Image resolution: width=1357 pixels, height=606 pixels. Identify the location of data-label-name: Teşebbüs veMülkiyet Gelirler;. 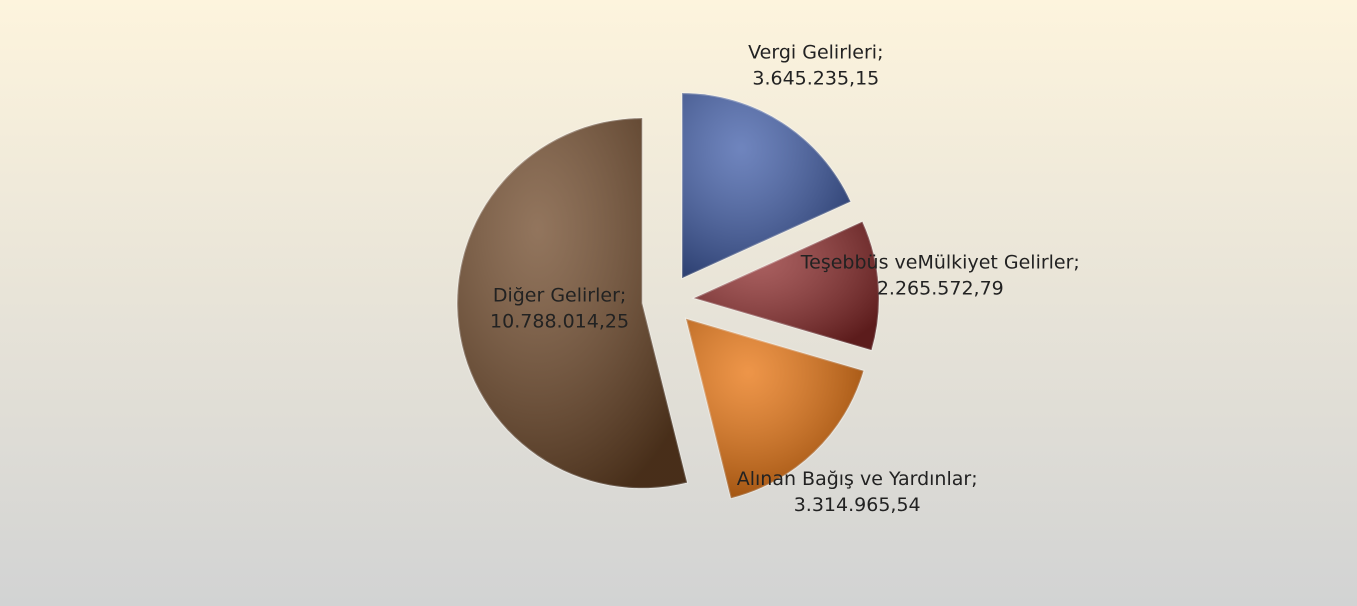
(940, 263).